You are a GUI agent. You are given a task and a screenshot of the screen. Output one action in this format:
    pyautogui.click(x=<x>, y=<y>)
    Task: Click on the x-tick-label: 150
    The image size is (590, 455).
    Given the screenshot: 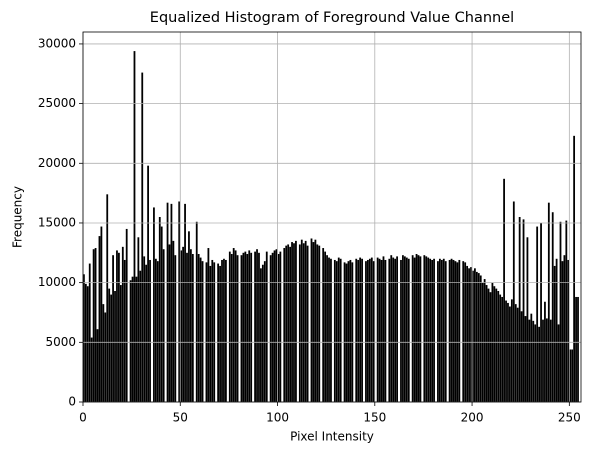 What is the action you would take?
    pyautogui.click(x=374, y=418)
    